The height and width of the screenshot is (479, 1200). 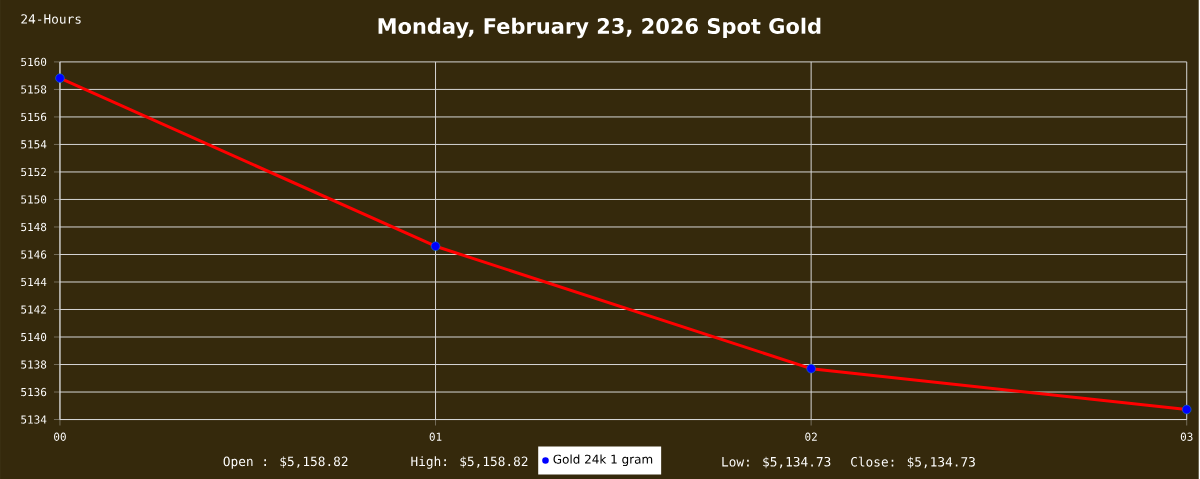 I want to click on text: Close: $5,134.73, so click(x=913, y=462).